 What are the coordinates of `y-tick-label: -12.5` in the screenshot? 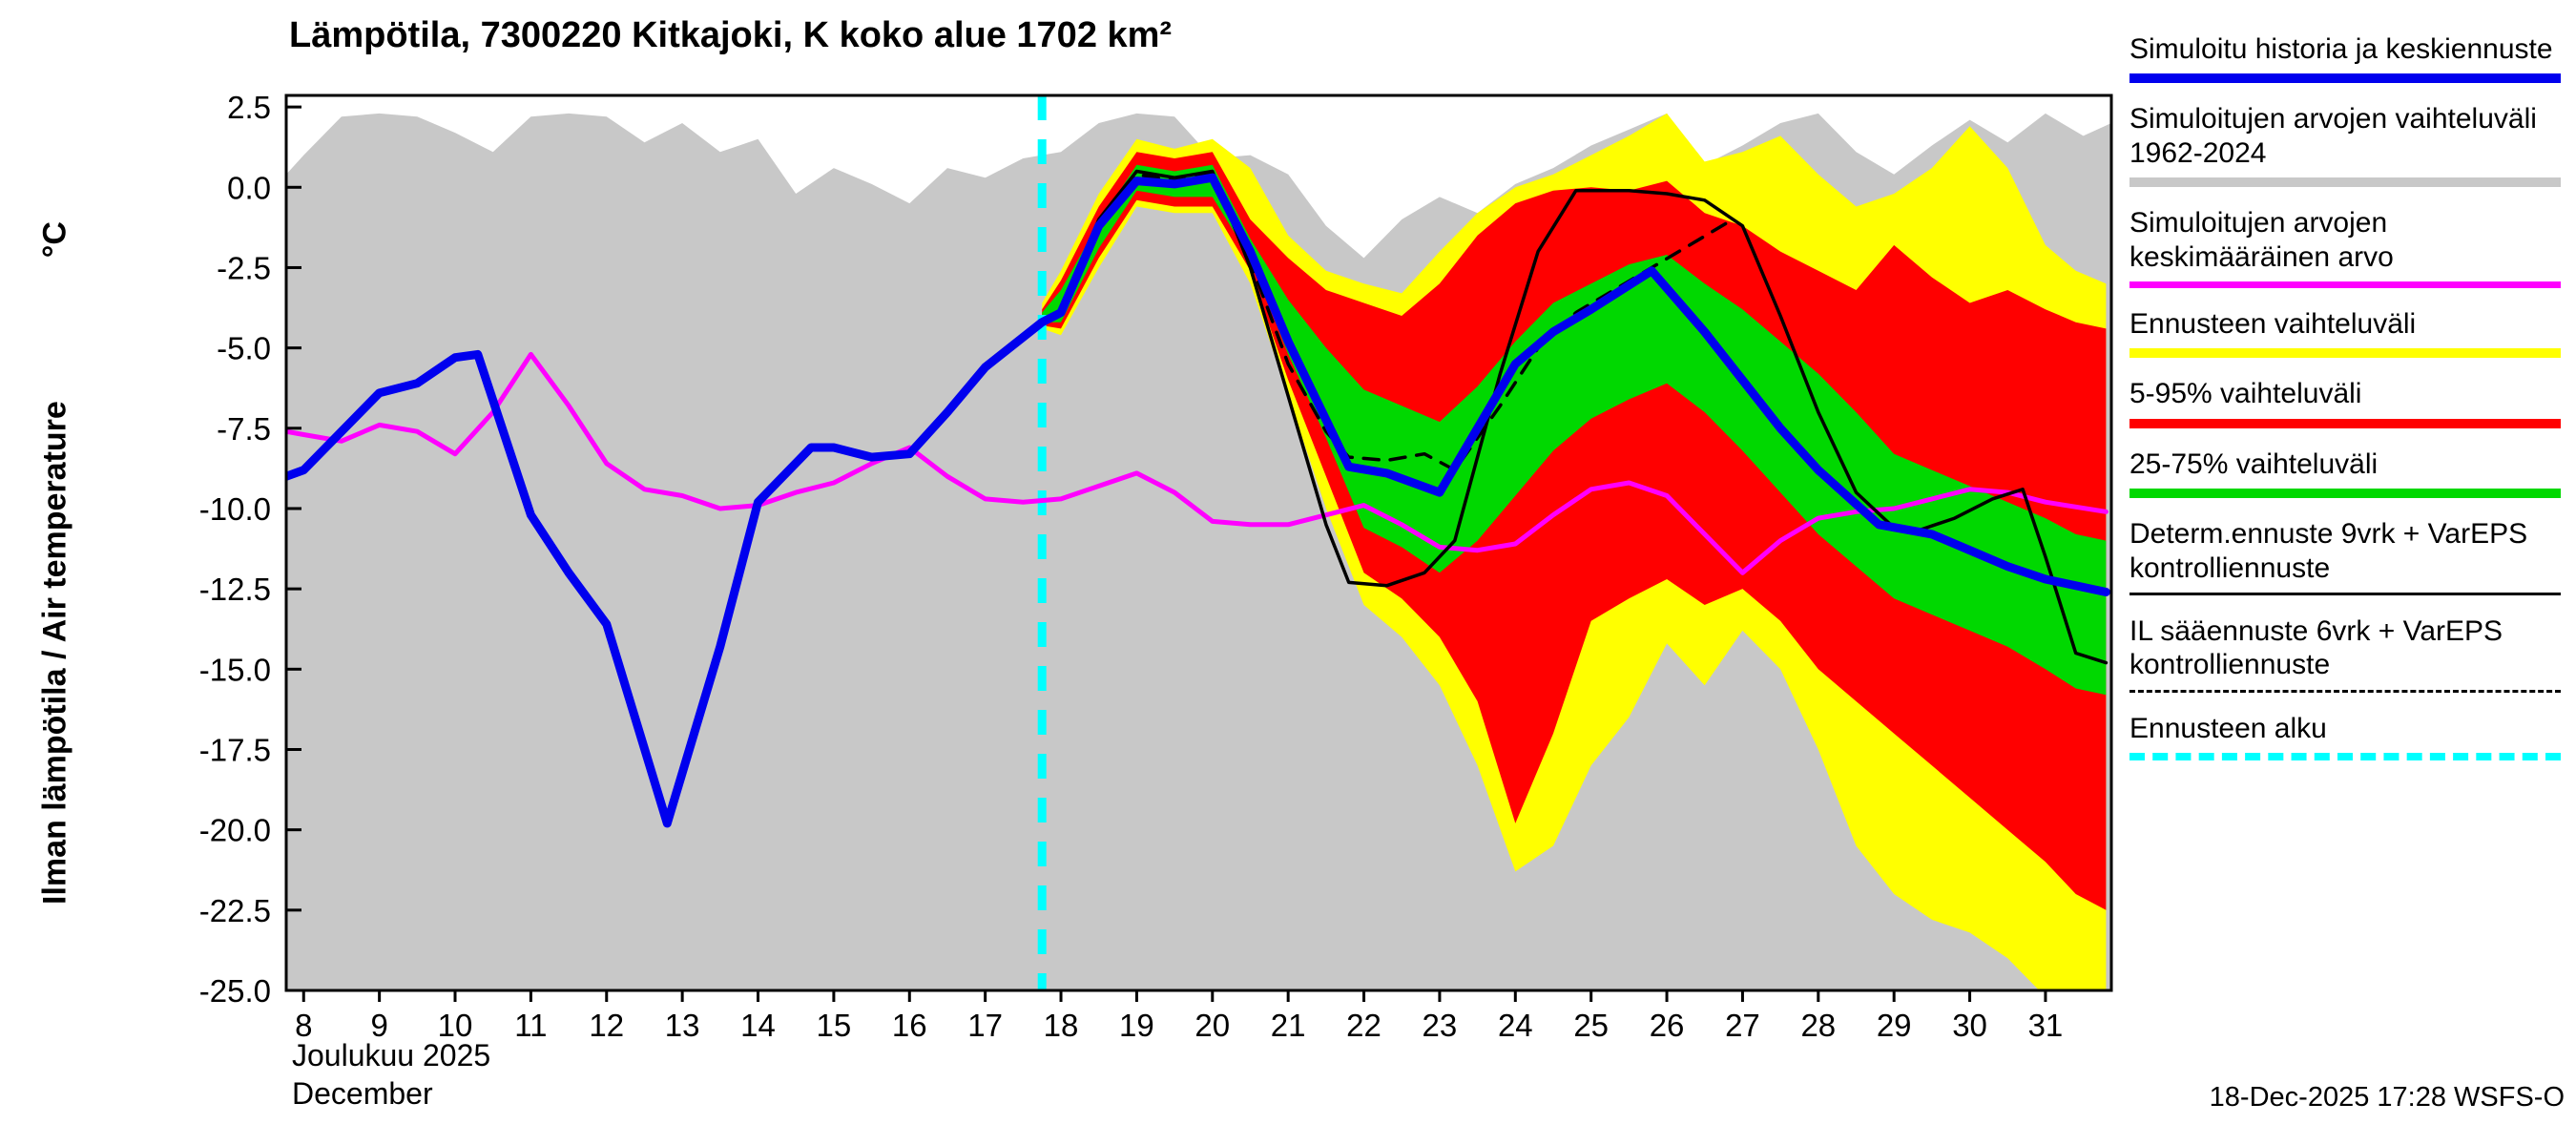 It's located at (235, 589).